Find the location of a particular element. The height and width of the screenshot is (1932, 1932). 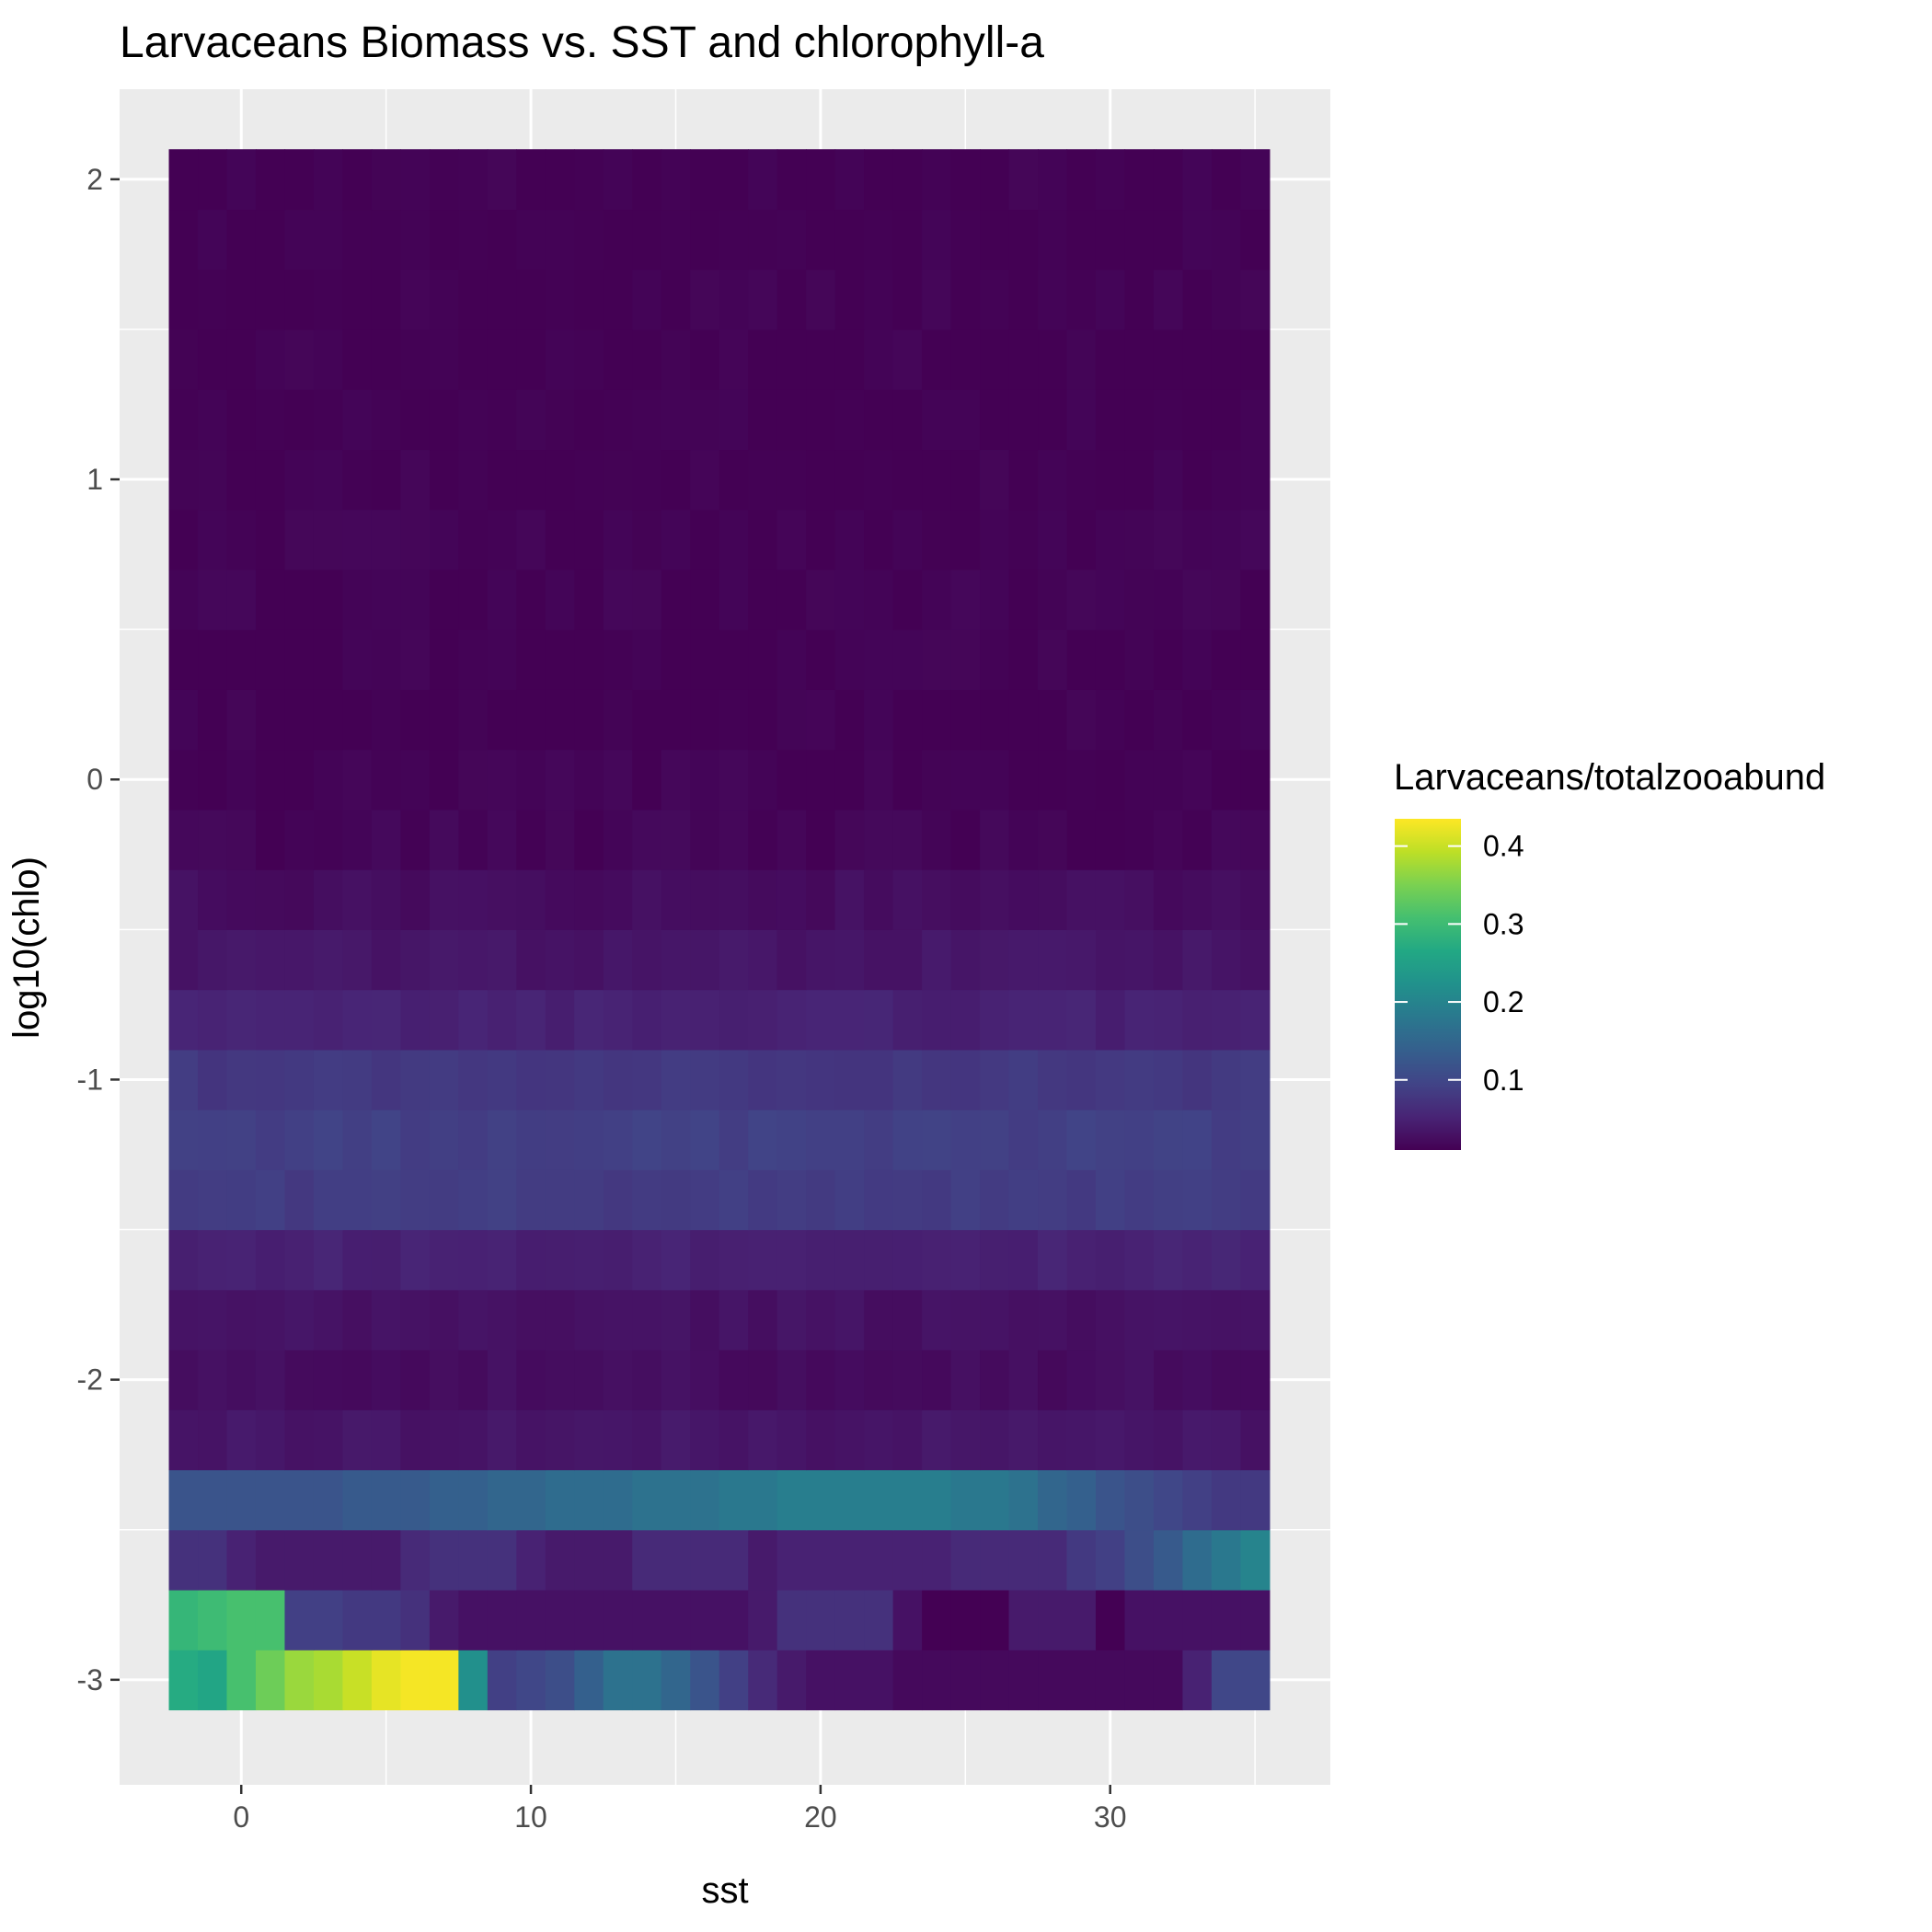

y-axis-ticks: -3 -2 -1 0 1 2 is located at coordinates (98, 929).